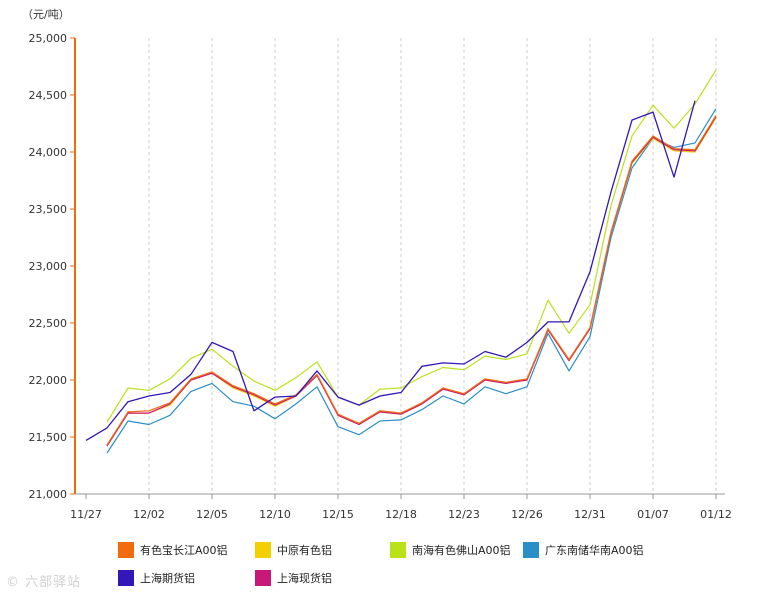 This screenshot has height=599, width=770. I want to click on y-tick-label: 23,000, so click(48, 266).